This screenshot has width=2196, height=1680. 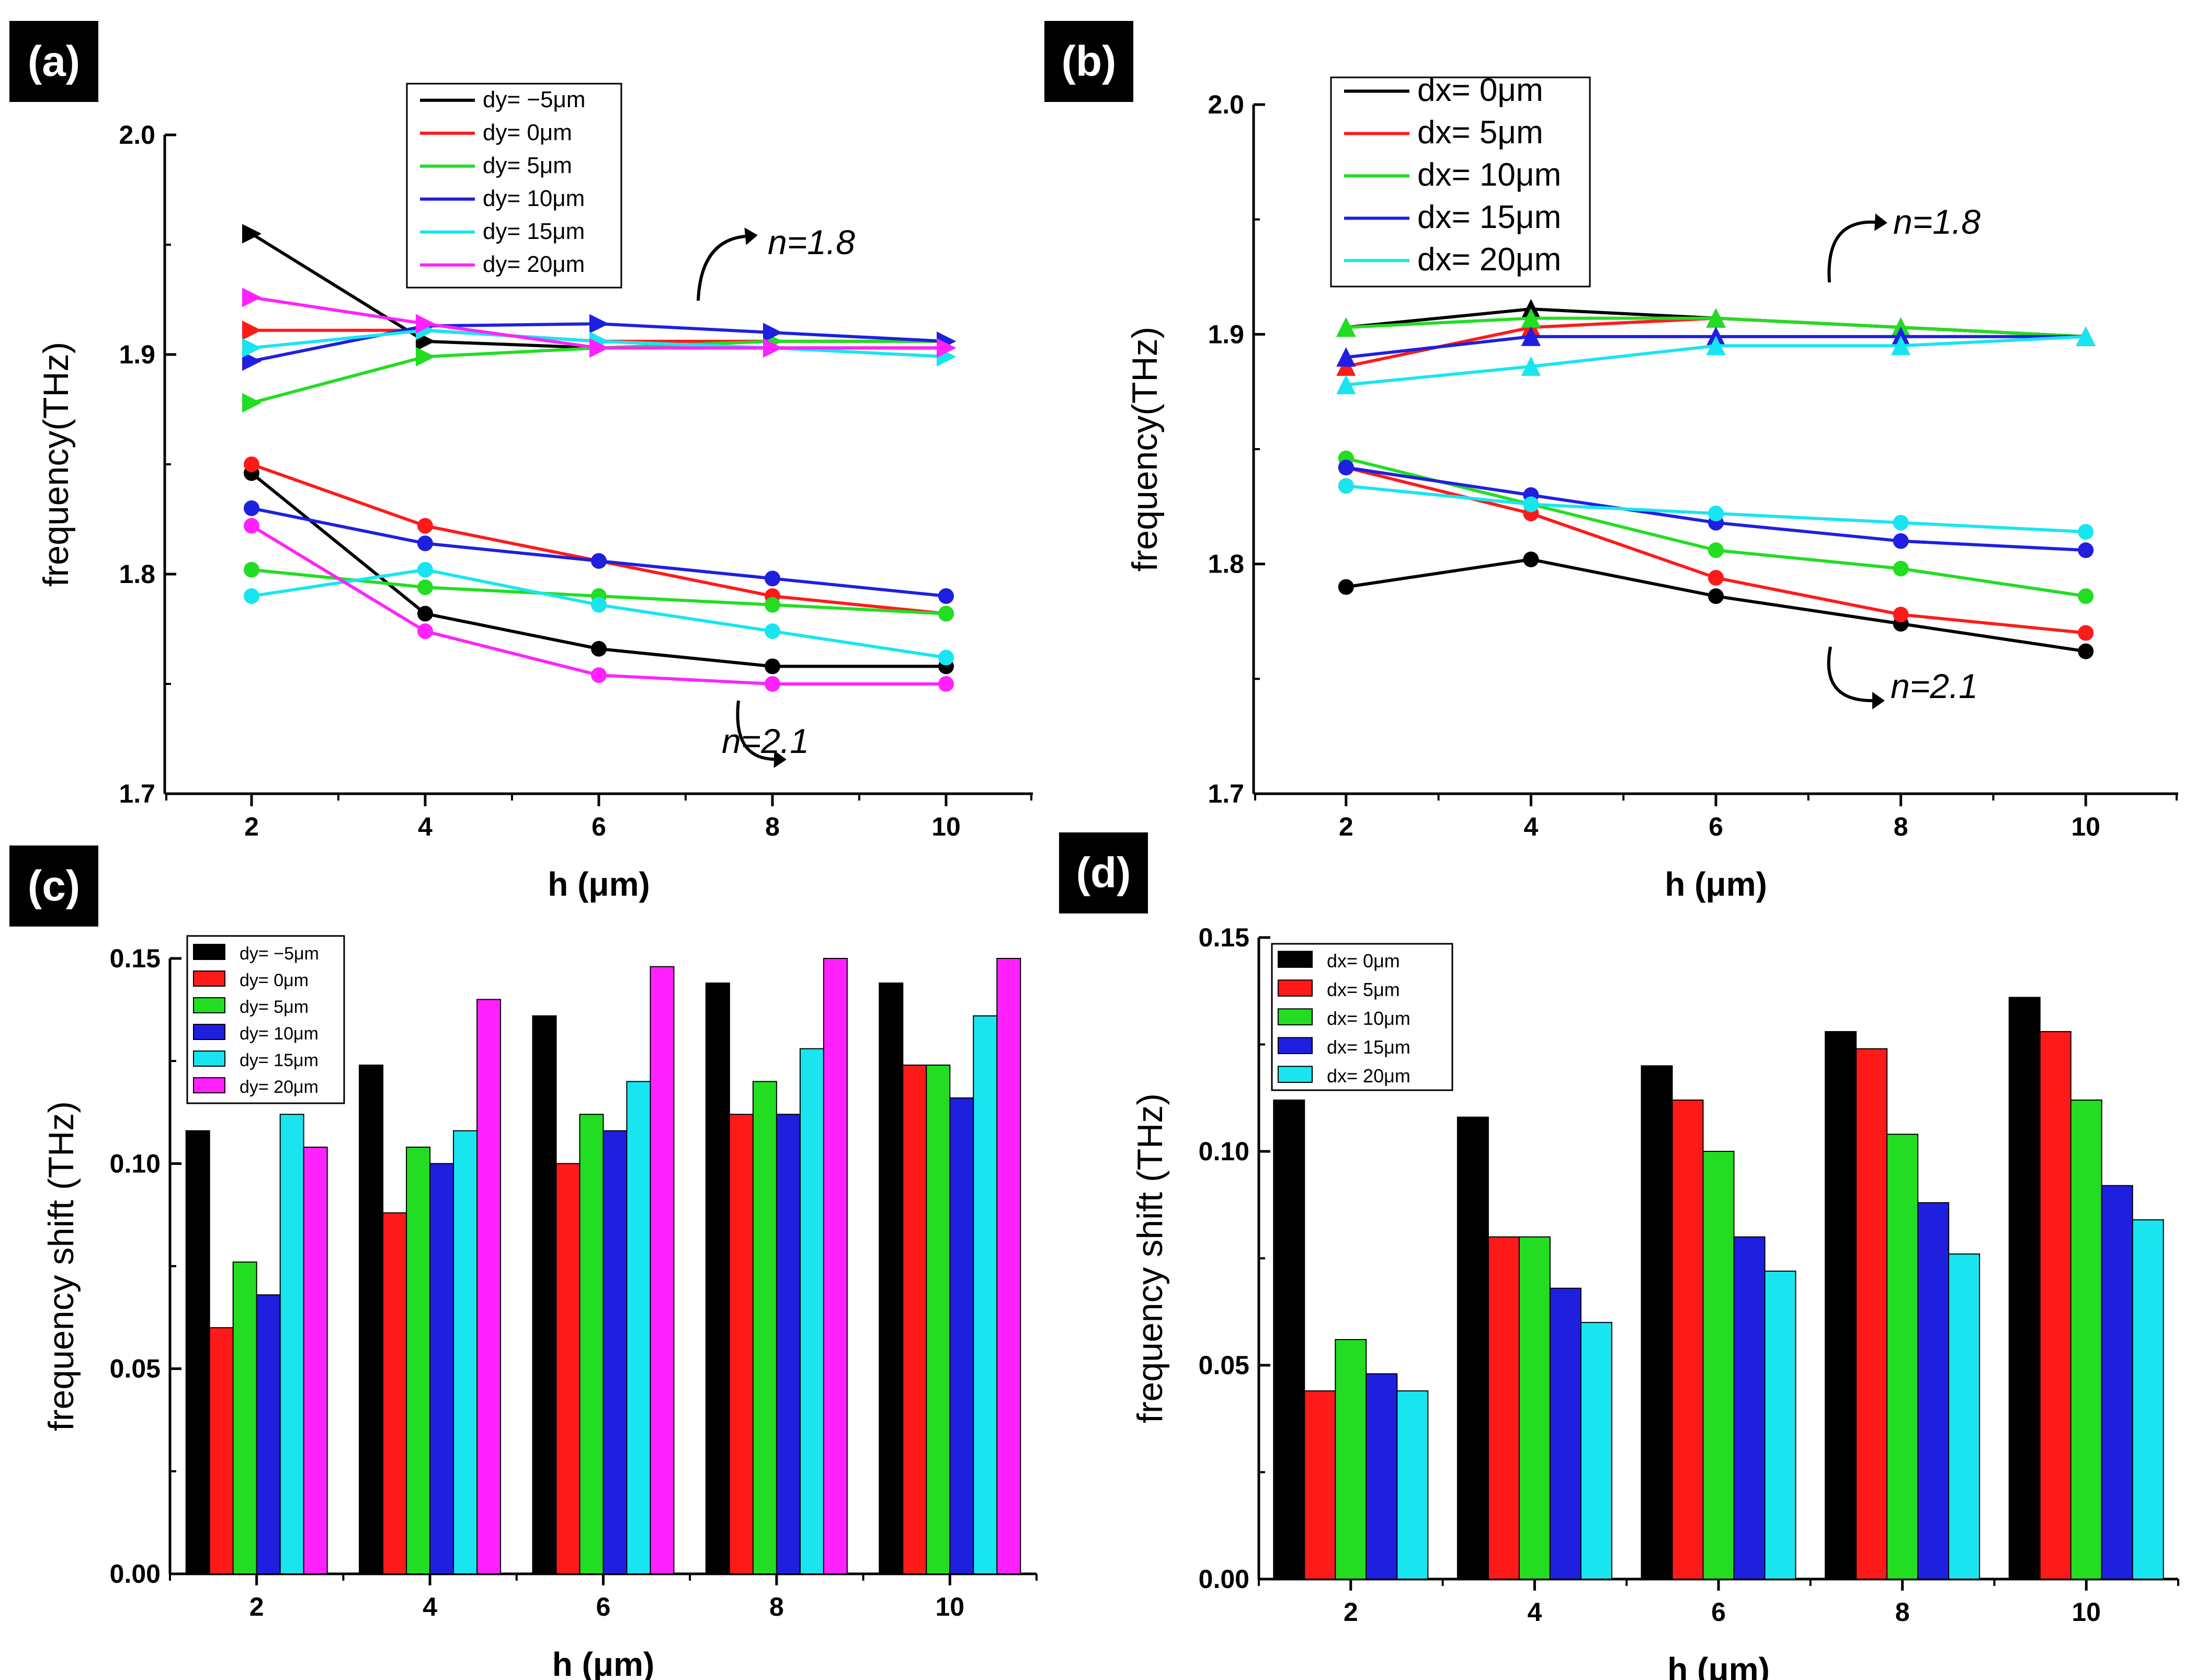 I want to click on legend-label: dx= 20μm, so click(x=1368, y=1076).